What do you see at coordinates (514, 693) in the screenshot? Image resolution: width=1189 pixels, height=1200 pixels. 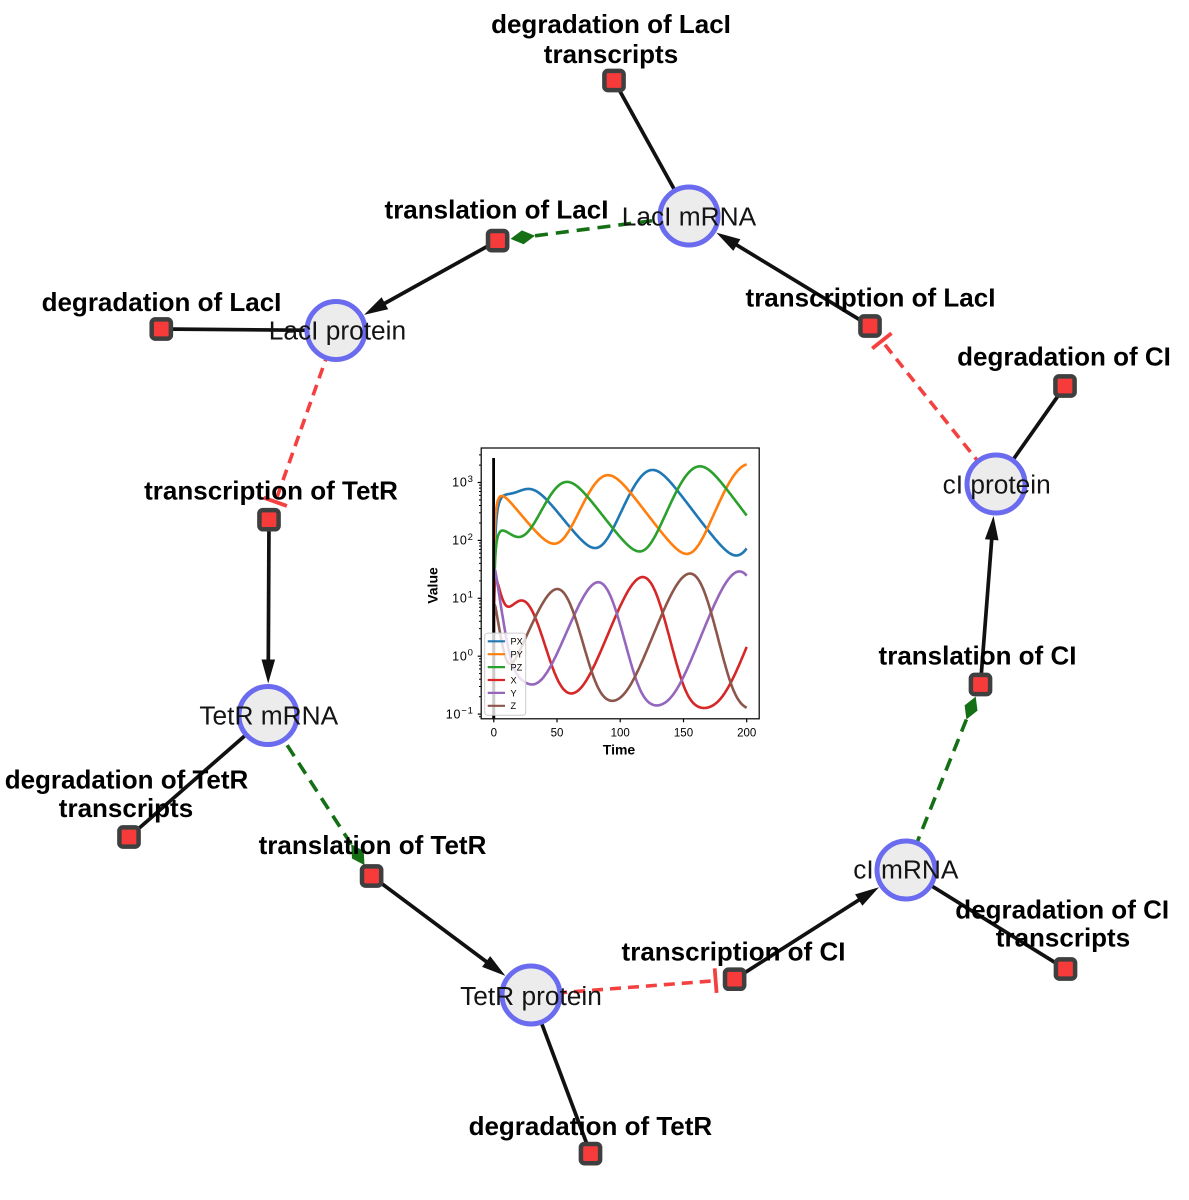 I see `svg-text: Y` at bounding box center [514, 693].